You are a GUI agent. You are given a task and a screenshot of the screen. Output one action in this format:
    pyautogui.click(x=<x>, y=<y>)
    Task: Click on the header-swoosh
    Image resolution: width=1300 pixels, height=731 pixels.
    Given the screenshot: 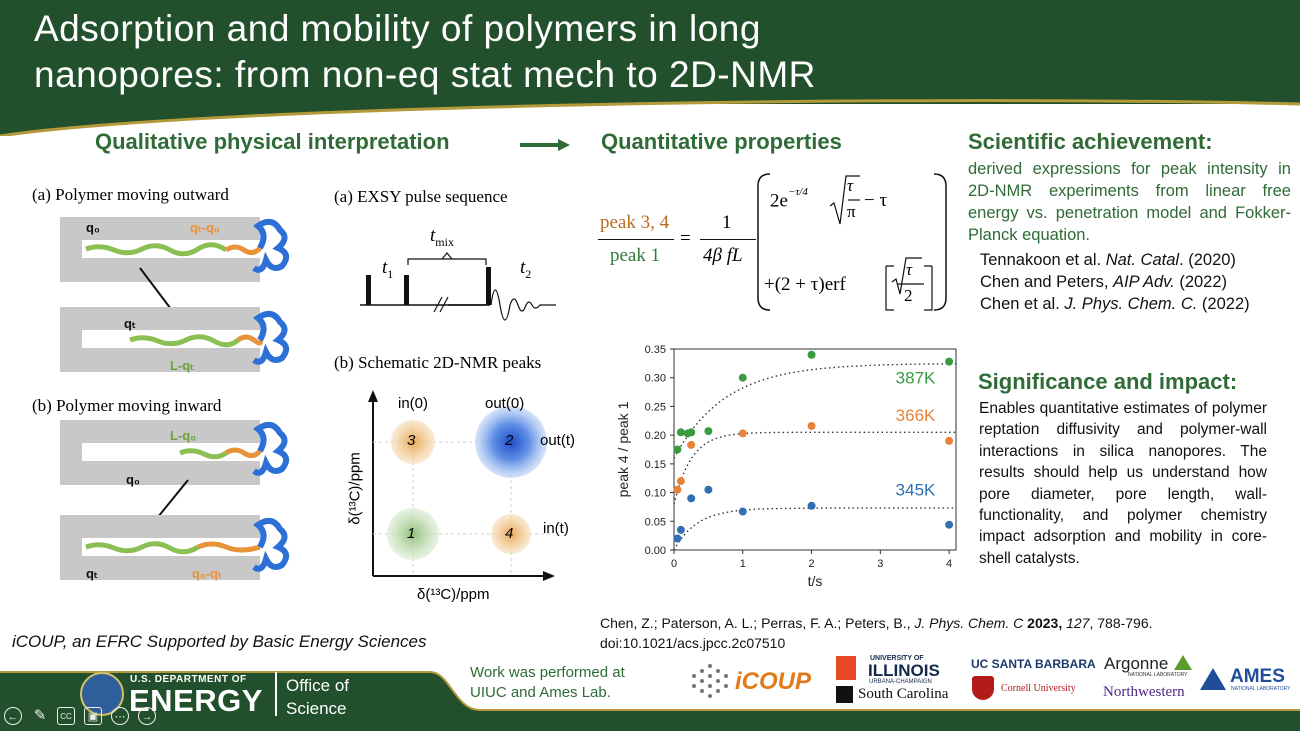 What is the action you would take?
    pyautogui.click(x=650, y=116)
    